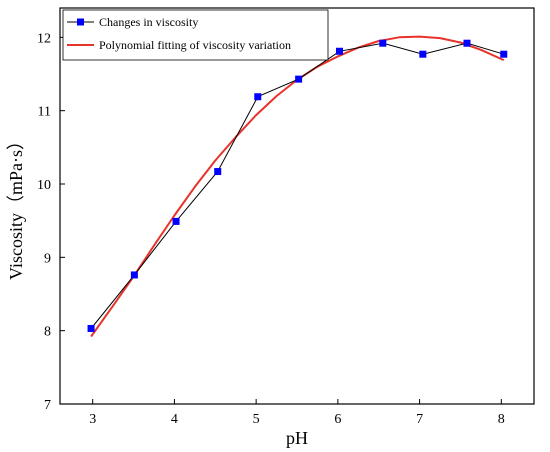 Image resolution: width=550 pixels, height=452 pixels. What do you see at coordinates (16, 206) in the screenshot?
I see `y-axis-title: Viscosity（mPa·s）` at bounding box center [16, 206].